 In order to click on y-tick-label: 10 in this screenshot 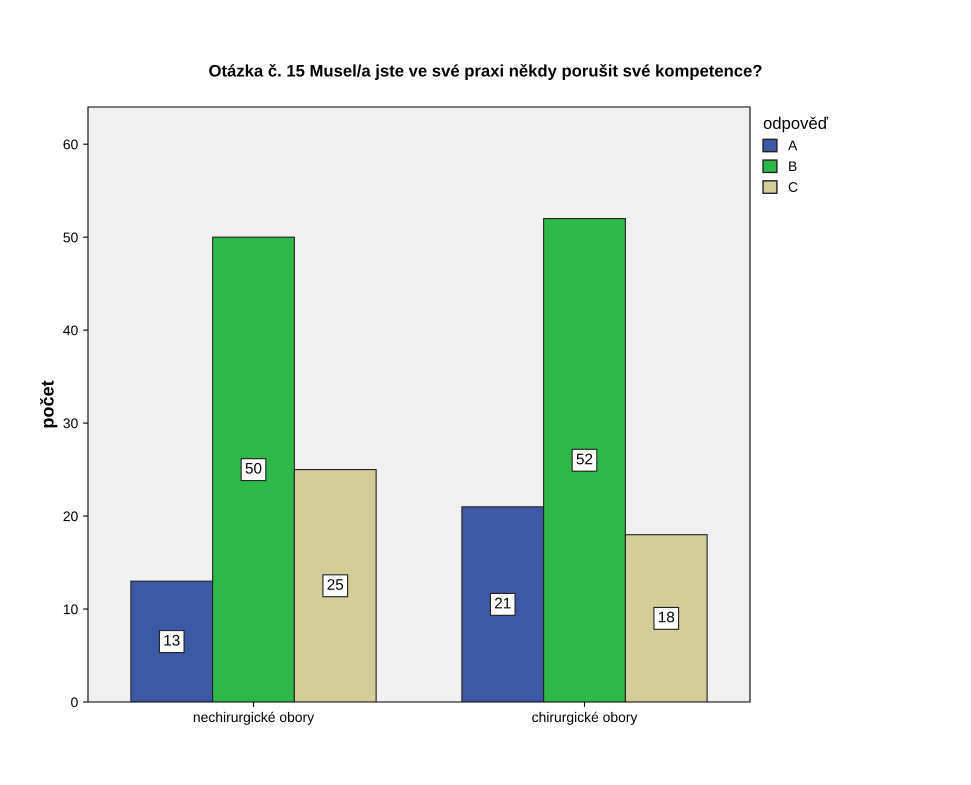, I will do `click(71, 609)`.